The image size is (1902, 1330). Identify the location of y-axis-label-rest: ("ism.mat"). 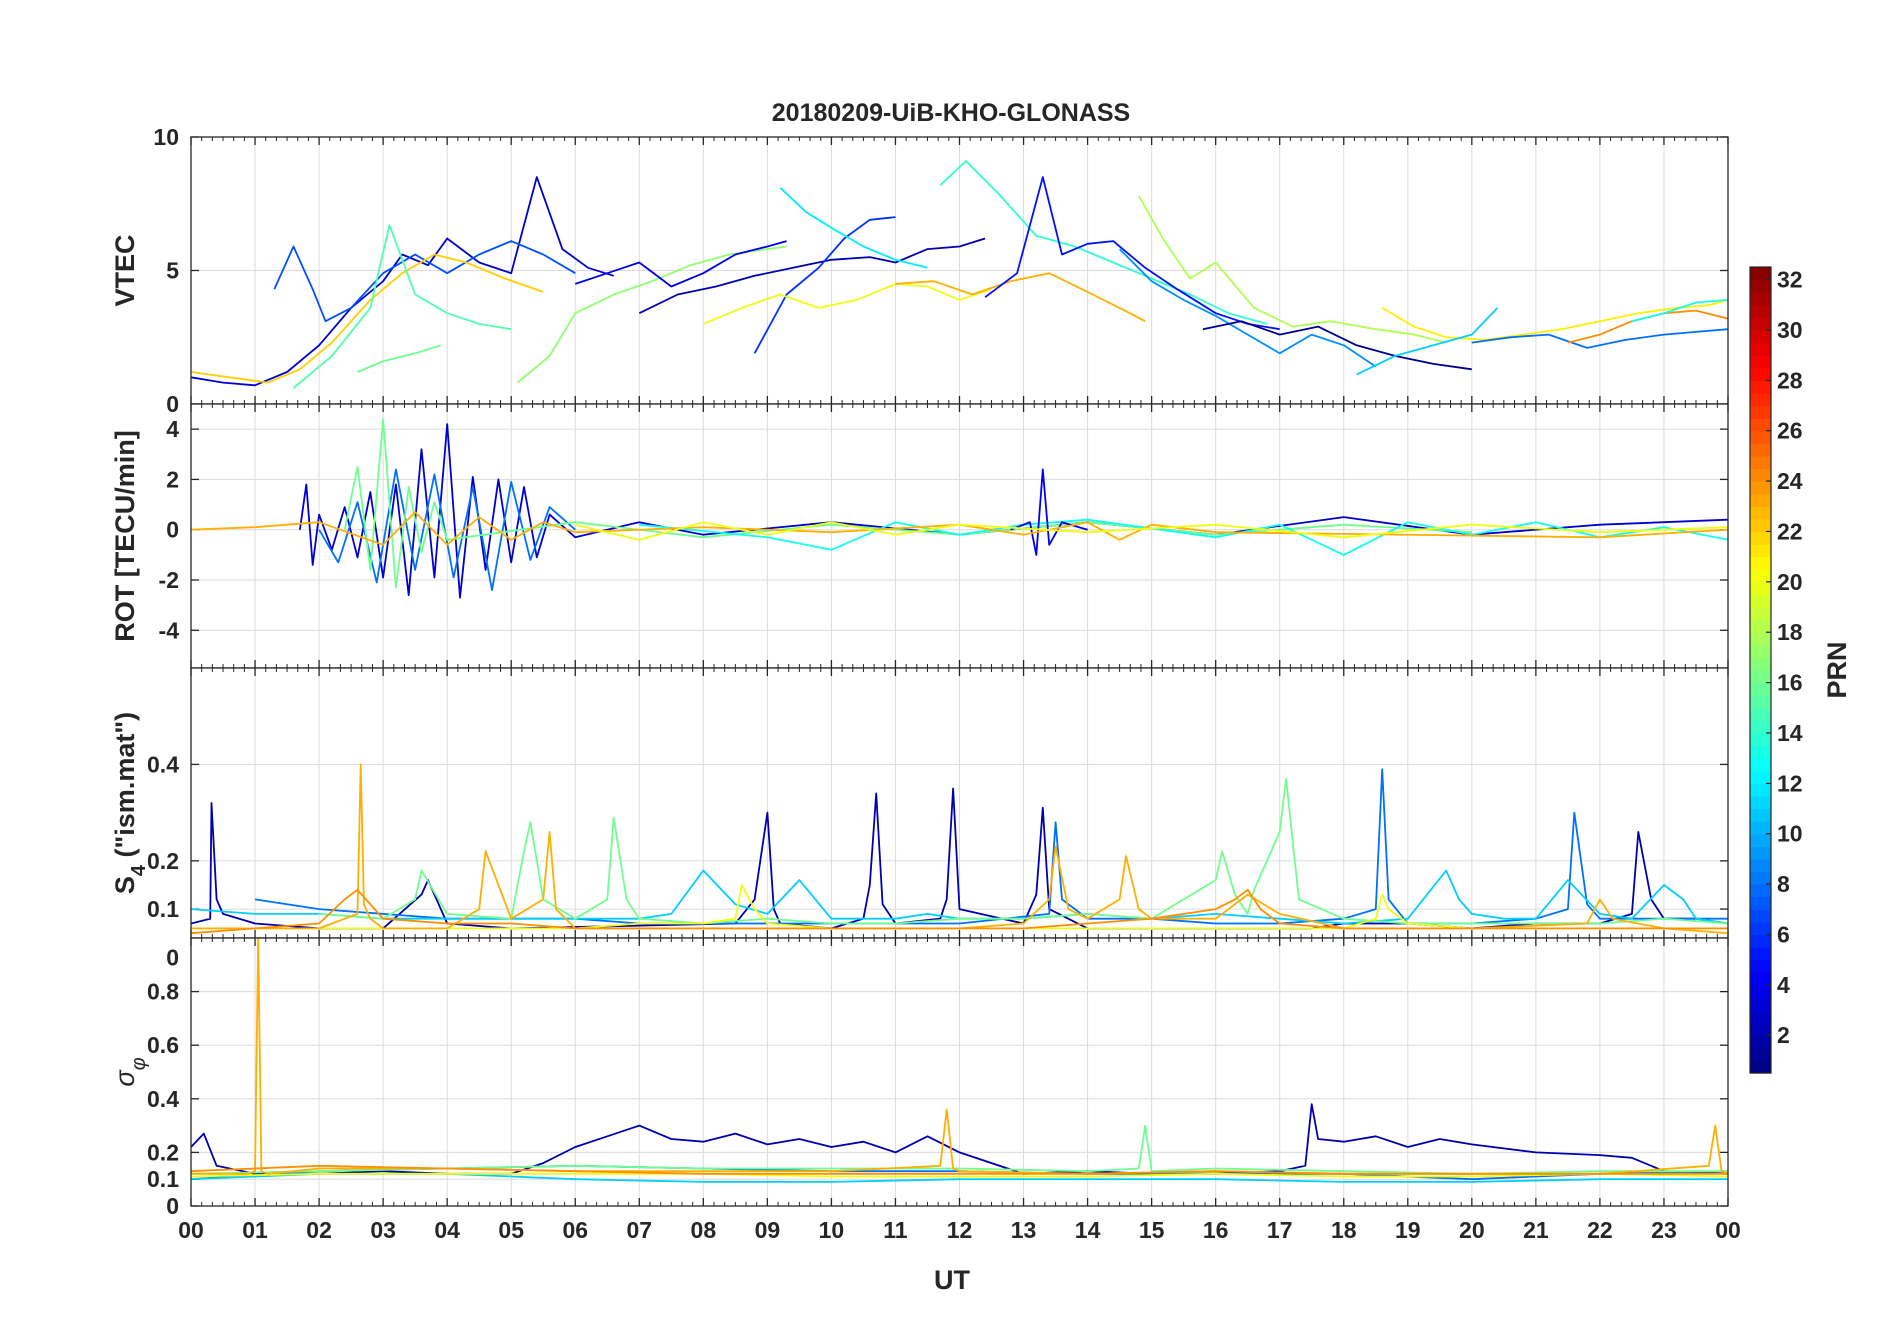
(125, 788).